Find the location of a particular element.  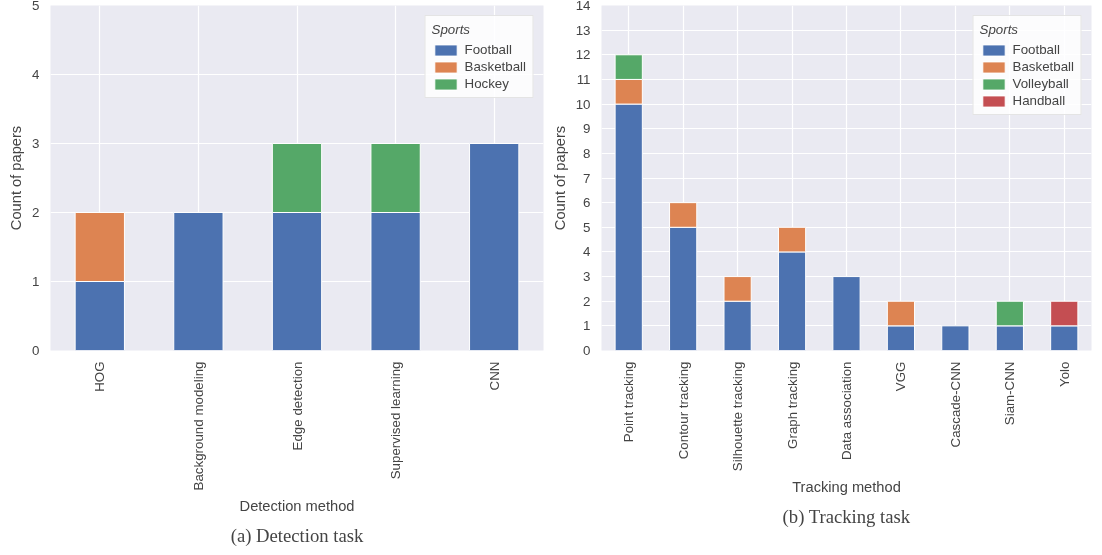

y-tick-label: 9 is located at coordinates (587, 129).